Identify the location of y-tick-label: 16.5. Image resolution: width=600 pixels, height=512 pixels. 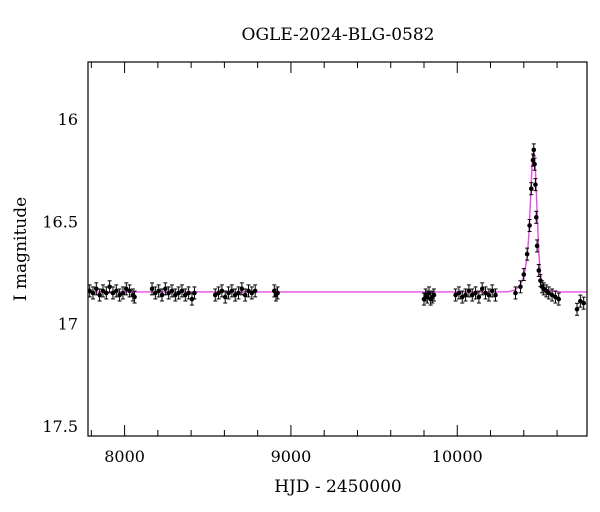
(60, 221).